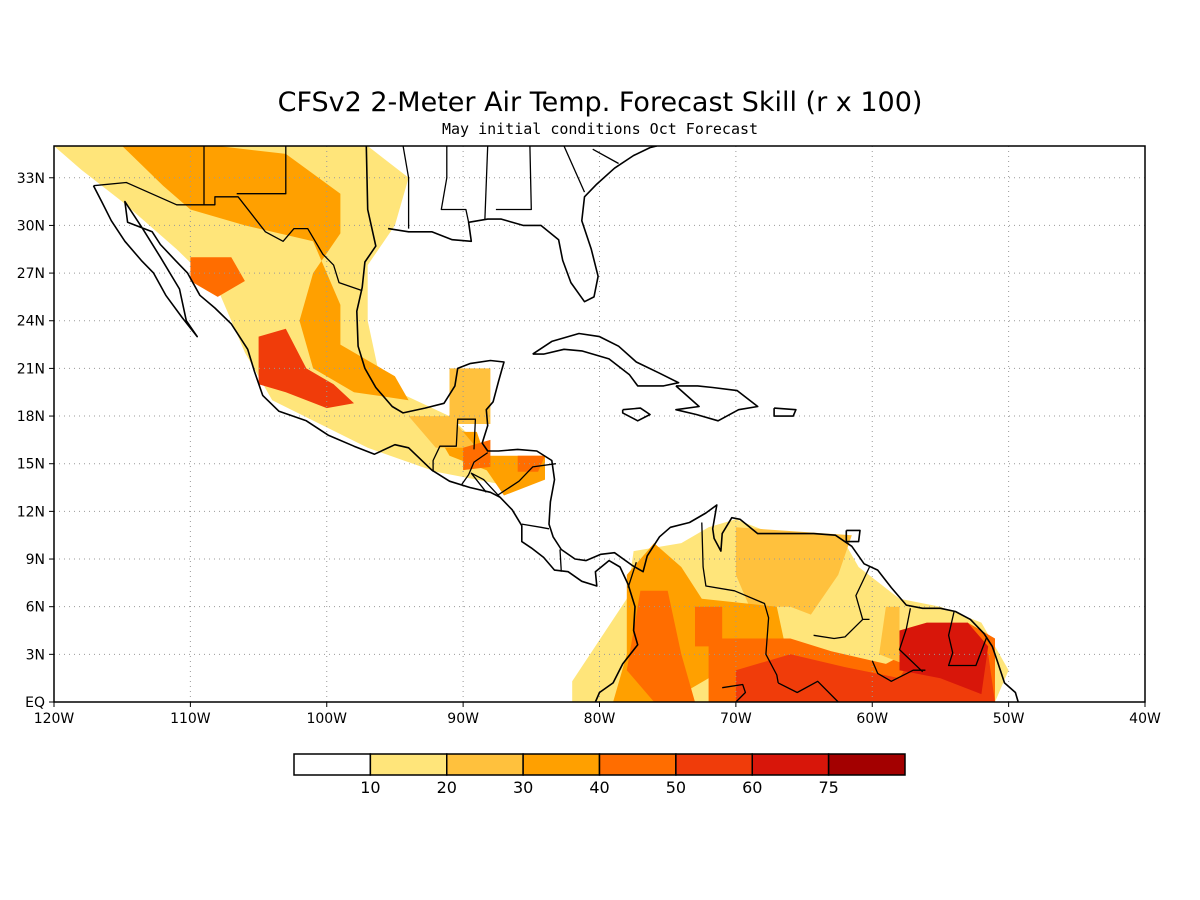 The image size is (1200, 900). I want to click on colorbar-label: 30, so click(523, 787).